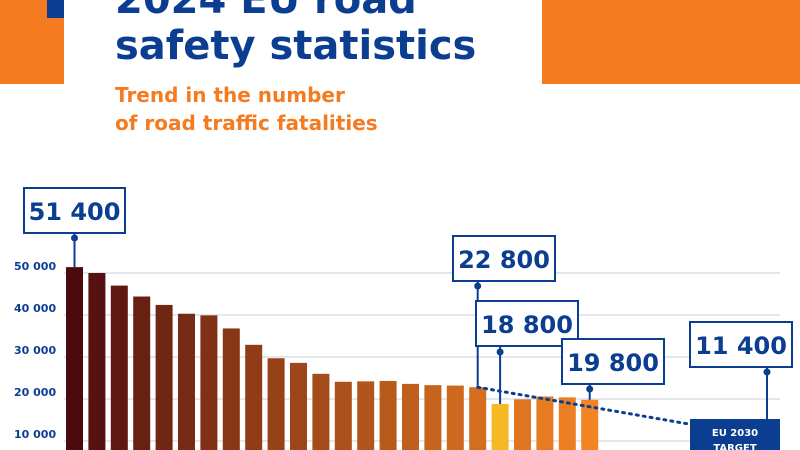 The height and width of the screenshot is (450, 800). Describe the element at coordinates (254, 397) in the screenshot. I see `bar-2009` at that location.